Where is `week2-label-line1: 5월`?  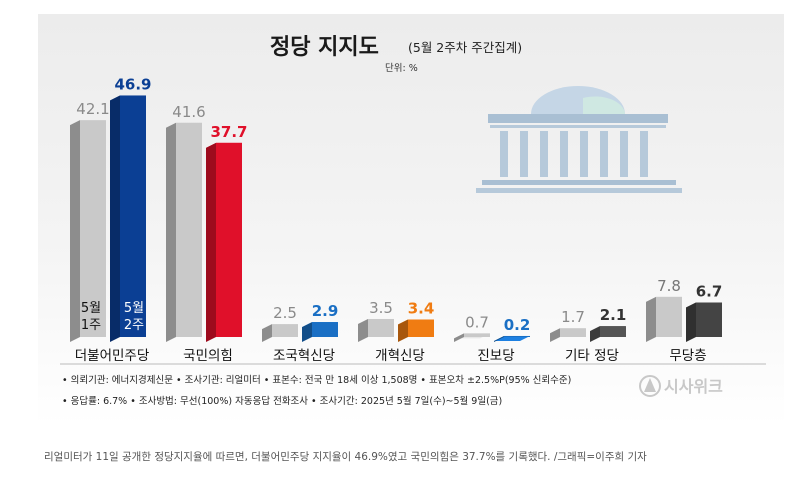 week2-label-line1: 5월 is located at coordinates (134, 308).